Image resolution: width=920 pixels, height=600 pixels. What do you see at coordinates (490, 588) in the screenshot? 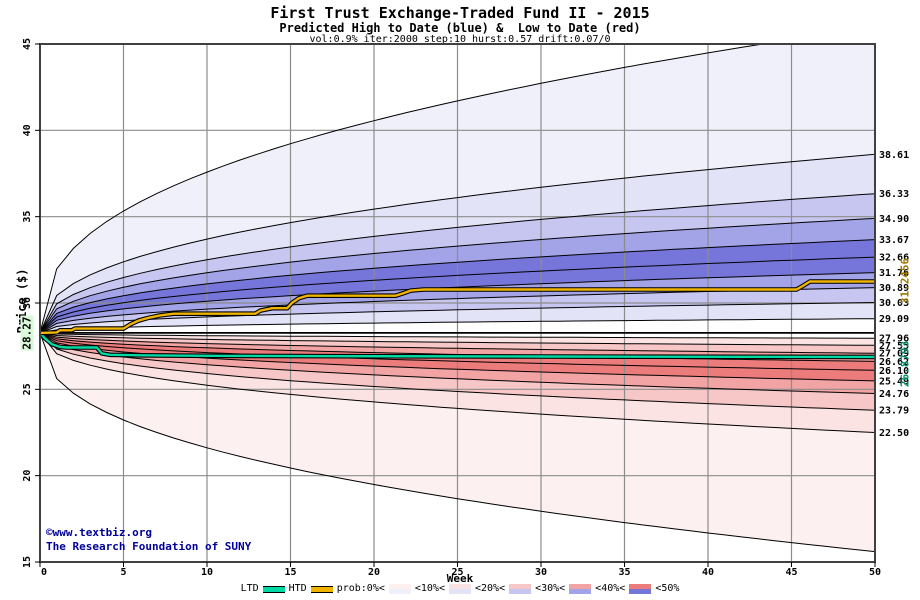
I see `legend-band-label-1: <20%<` at bounding box center [490, 588].